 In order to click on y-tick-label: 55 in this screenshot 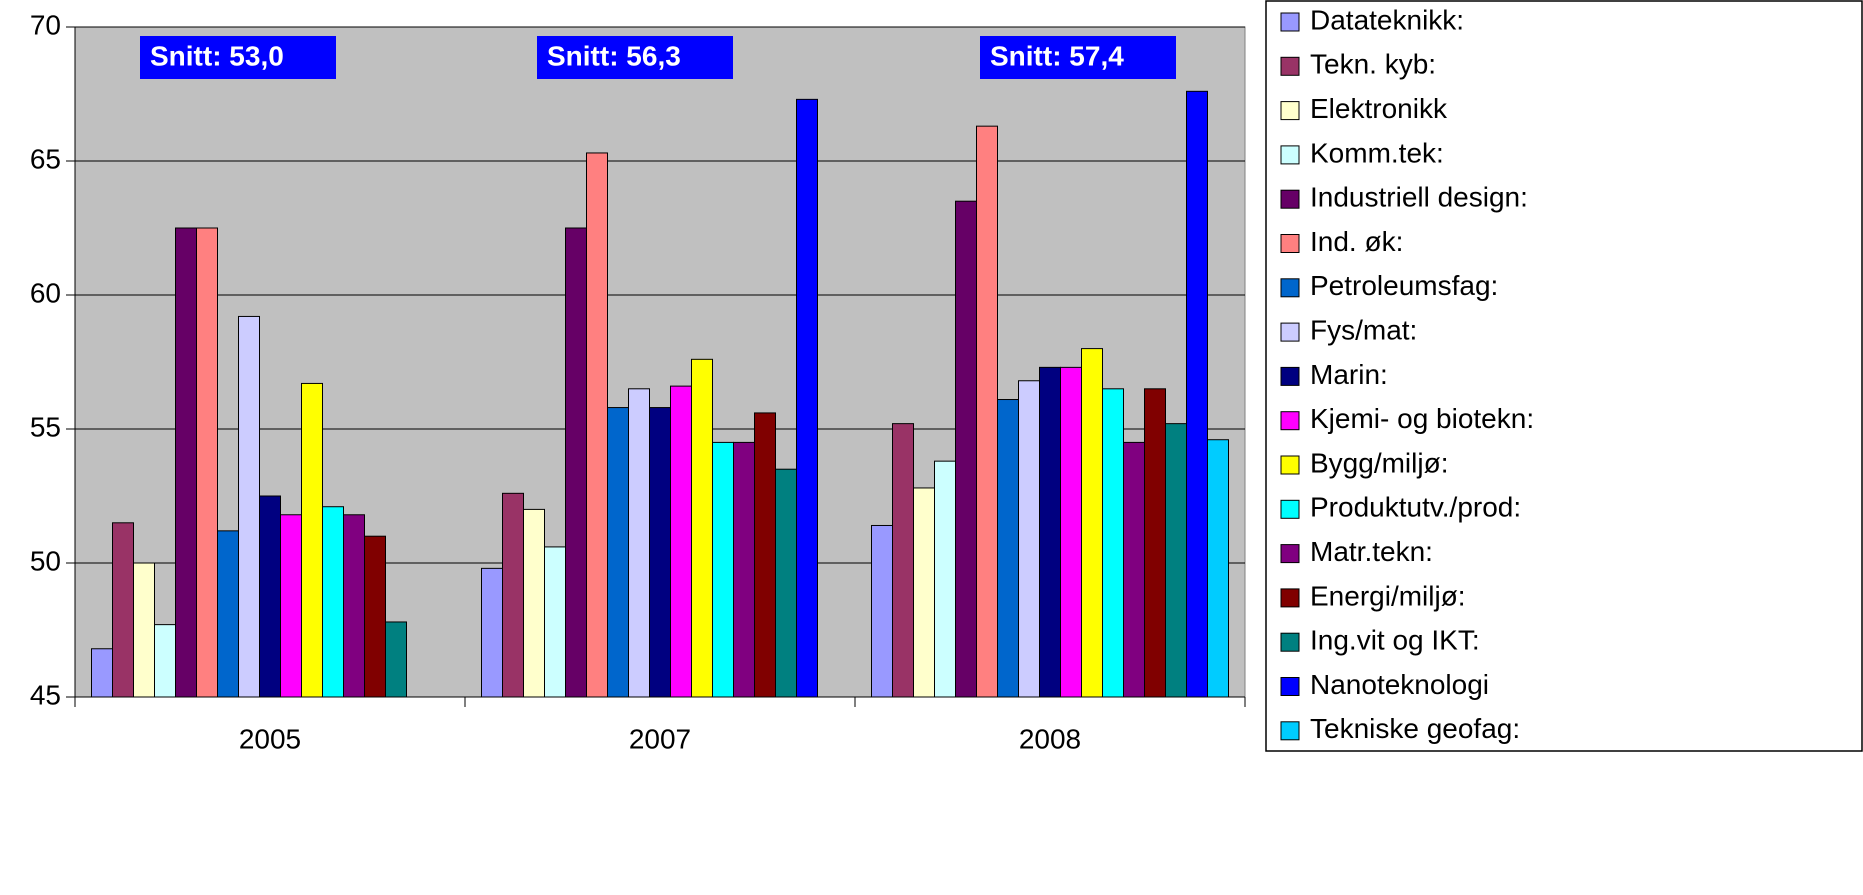, I will do `click(45, 426)`.